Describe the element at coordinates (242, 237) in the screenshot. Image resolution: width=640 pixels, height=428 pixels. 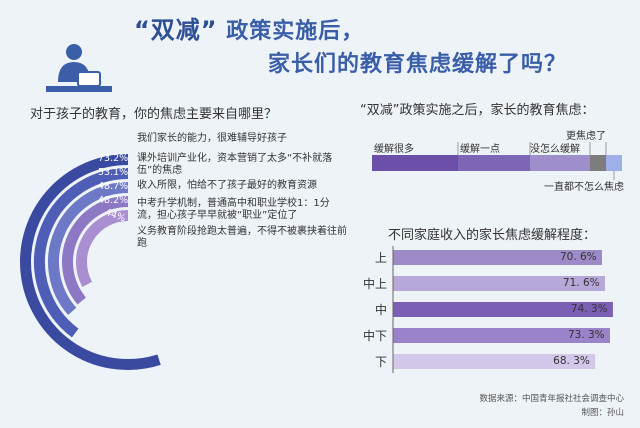
I see `radial-reason-4: 义务教育阶段抢跑太普遍，不得不被裹挟着往前跑` at that location.